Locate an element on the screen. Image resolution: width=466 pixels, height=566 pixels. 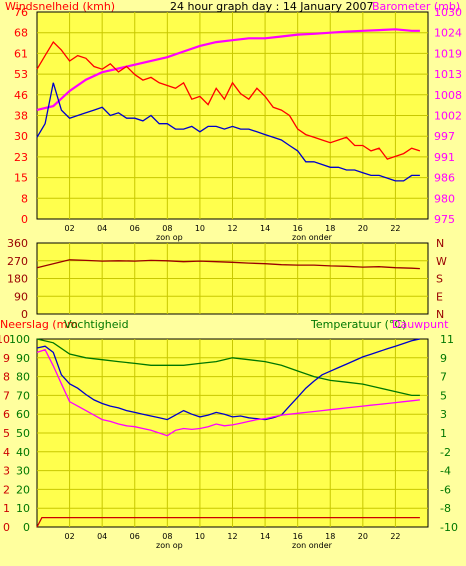
wind-tick-label: 68 is located at coordinates (21, 33).